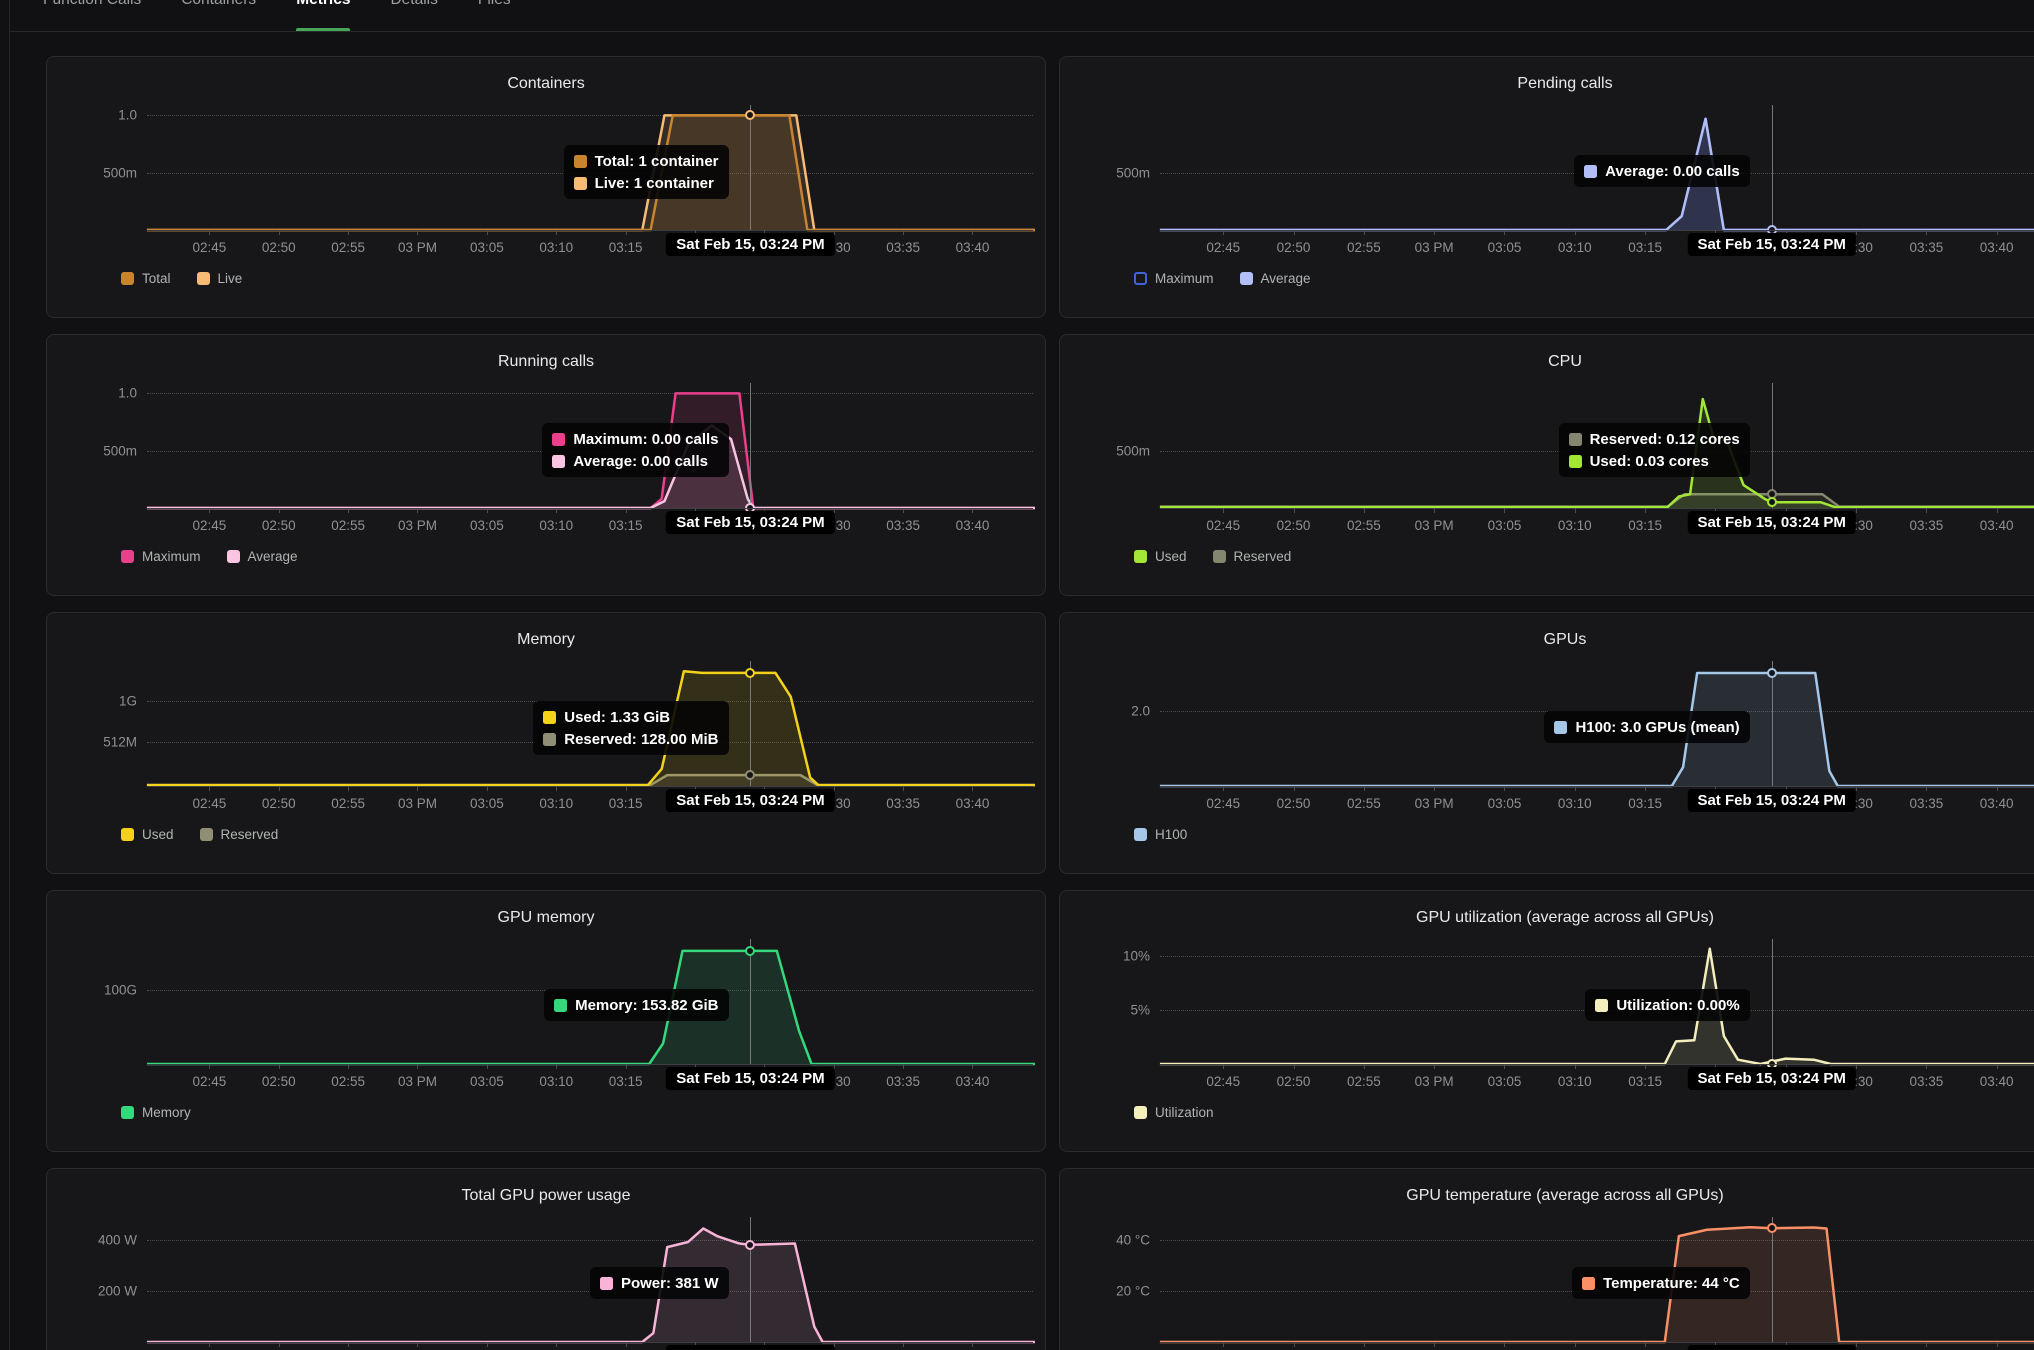 Image resolution: width=2034 pixels, height=1350 pixels. Describe the element at coordinates (1565, 639) in the screenshot. I see `chart-title: GPUs` at that location.